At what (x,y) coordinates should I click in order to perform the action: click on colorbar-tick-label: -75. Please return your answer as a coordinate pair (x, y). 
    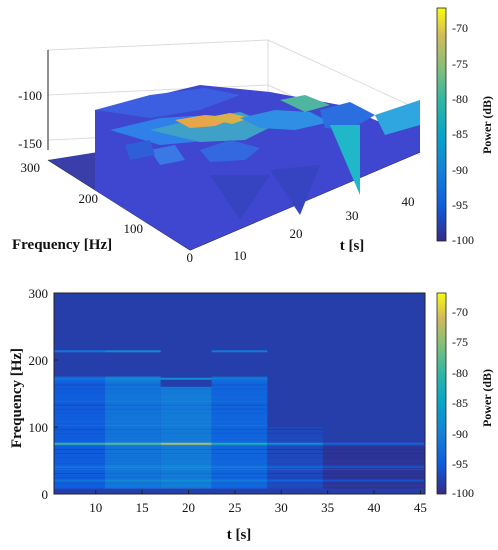
    Looking at the image, I should click on (460, 342).